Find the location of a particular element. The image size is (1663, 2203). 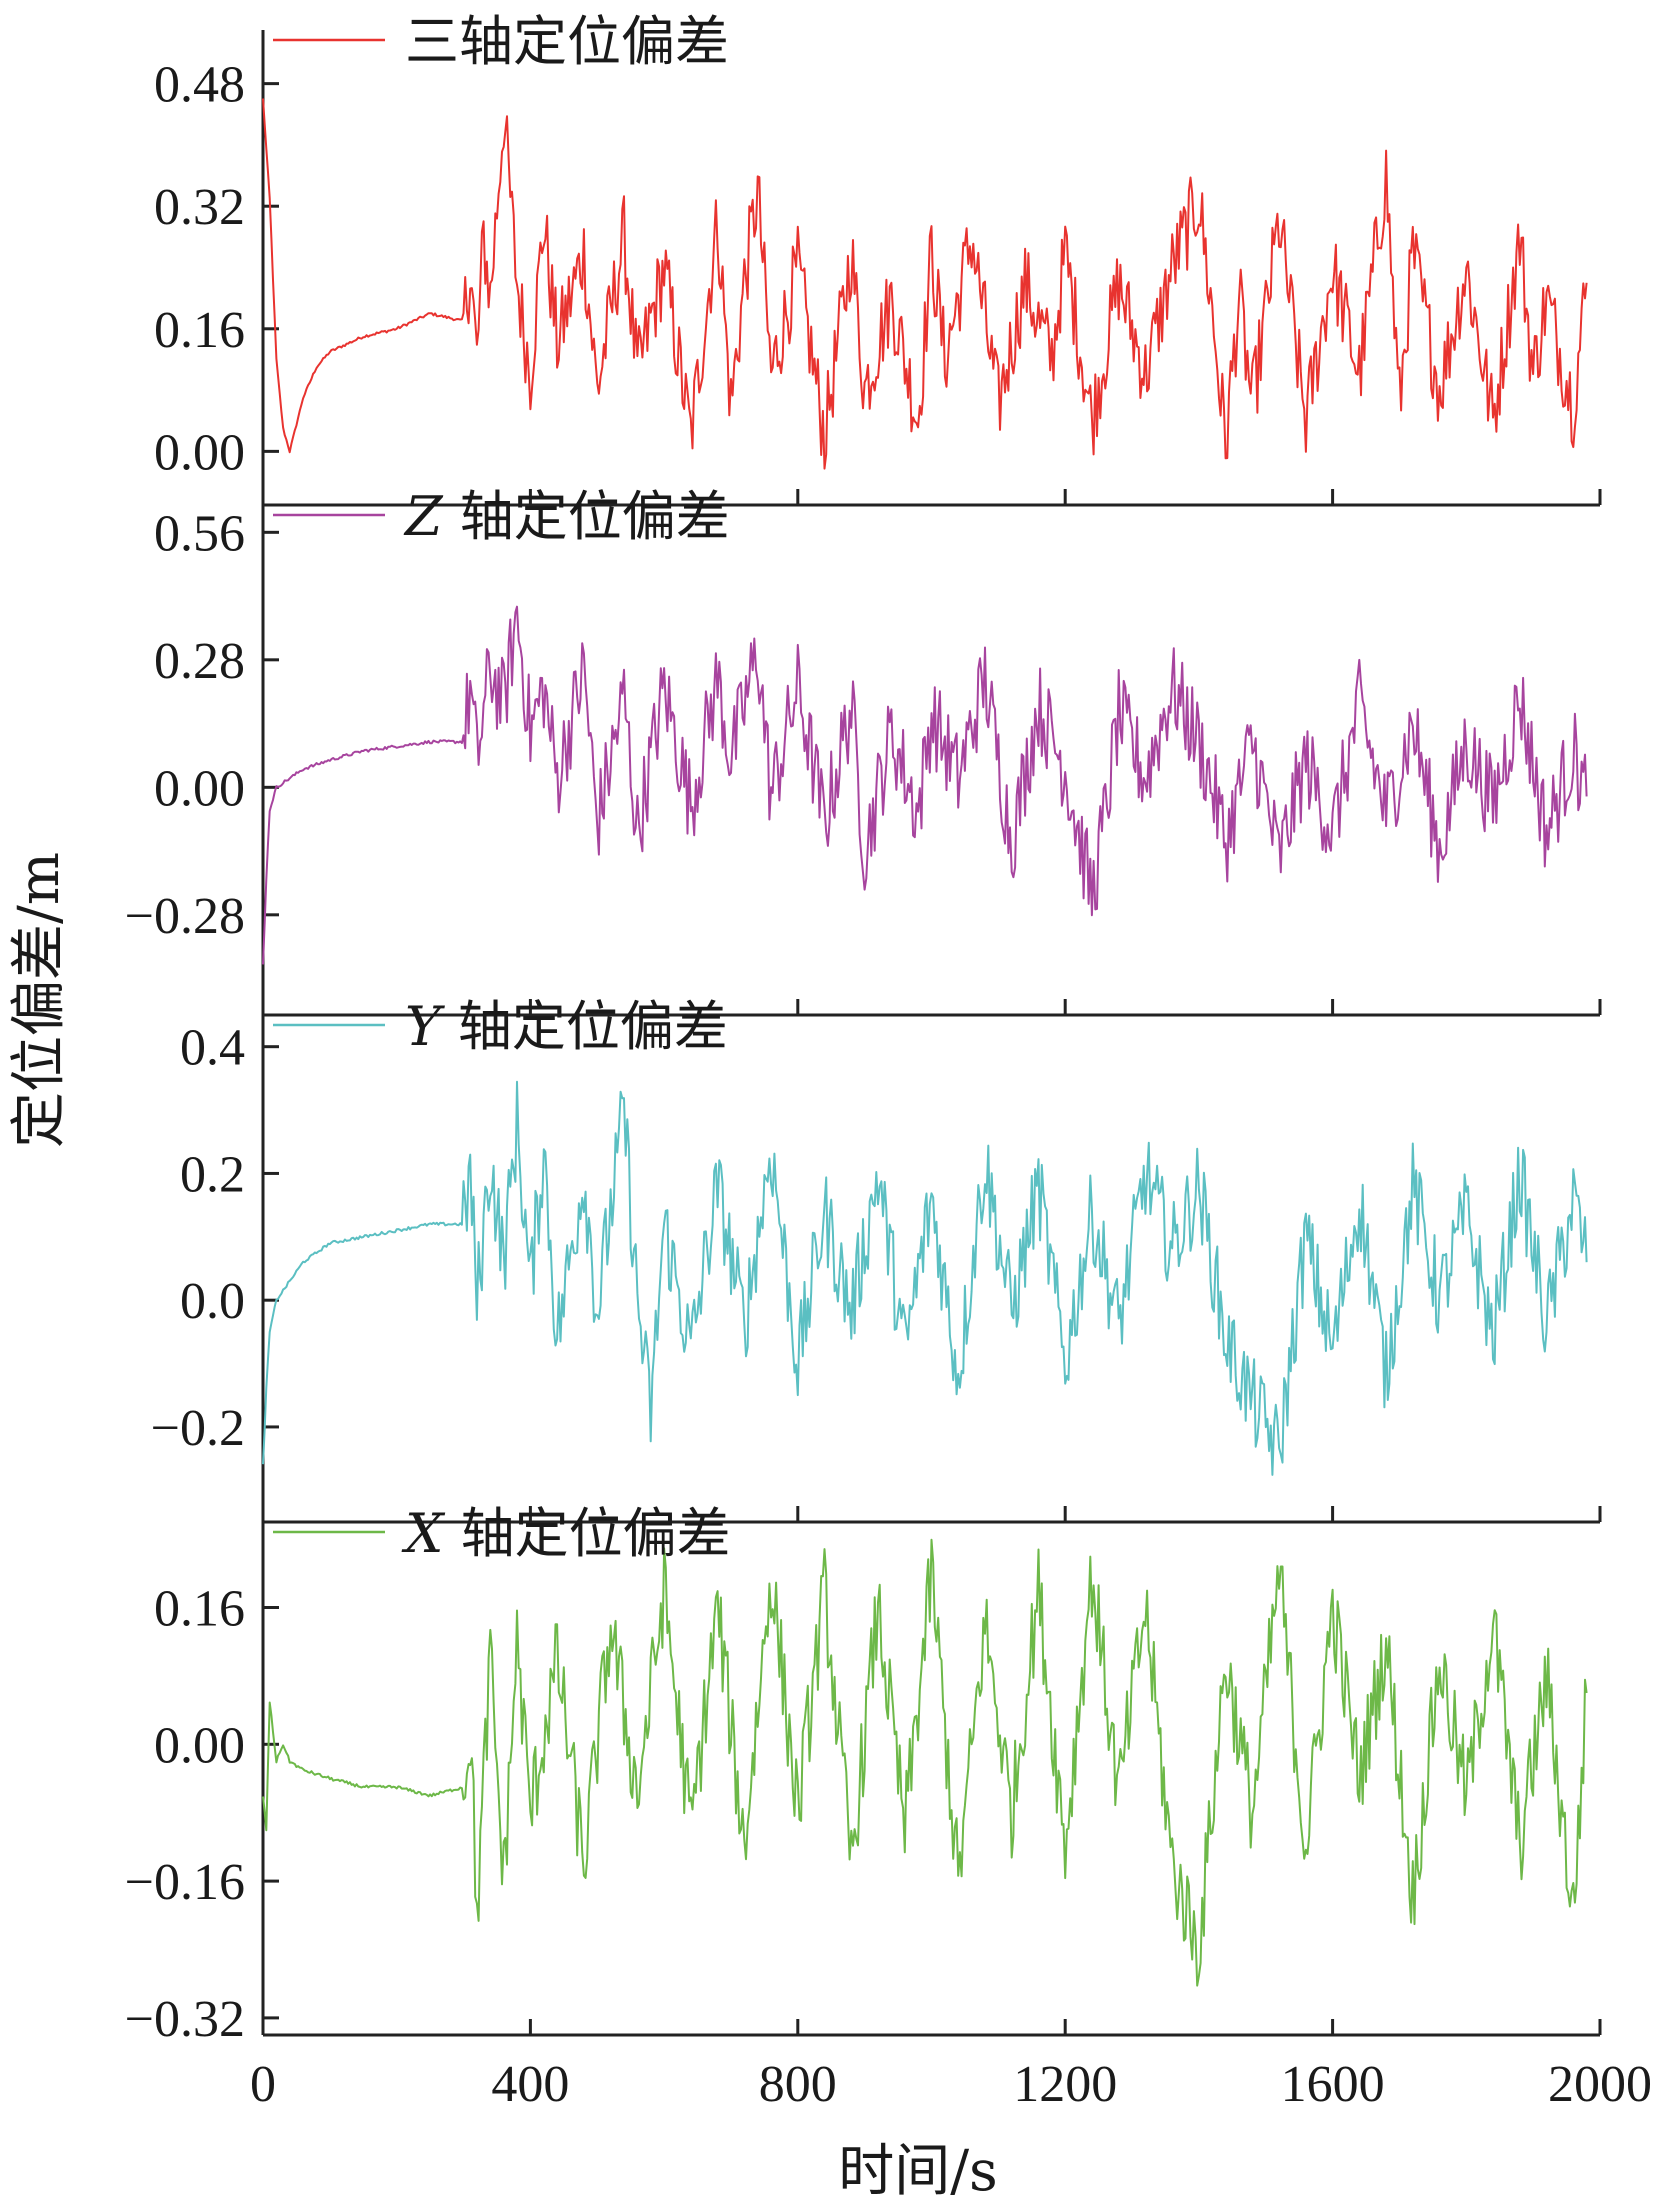

x-axis-title: 时间/s is located at coordinates (918, 2171).